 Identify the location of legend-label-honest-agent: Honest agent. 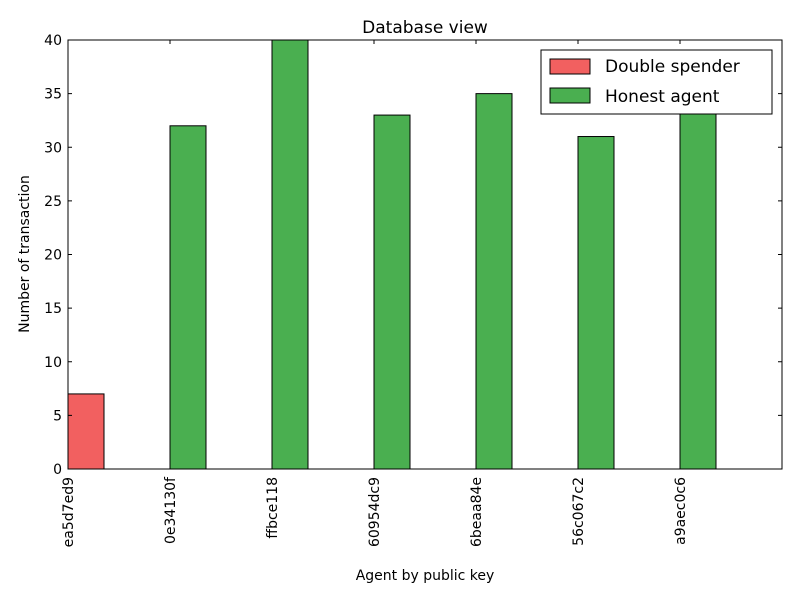
(662, 97).